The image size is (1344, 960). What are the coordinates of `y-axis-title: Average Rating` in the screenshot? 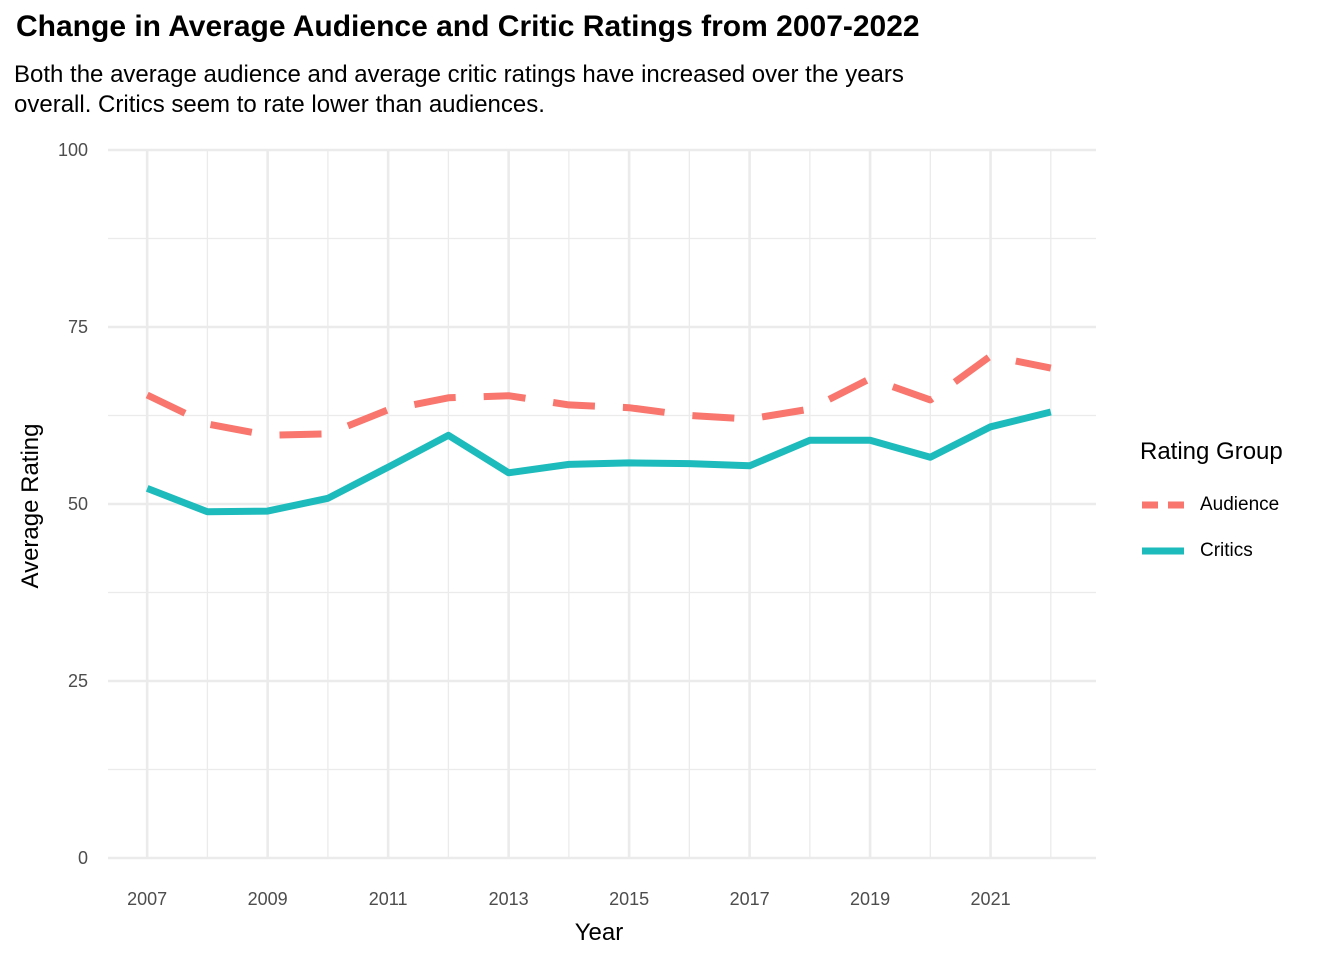 It's located at (30, 506).